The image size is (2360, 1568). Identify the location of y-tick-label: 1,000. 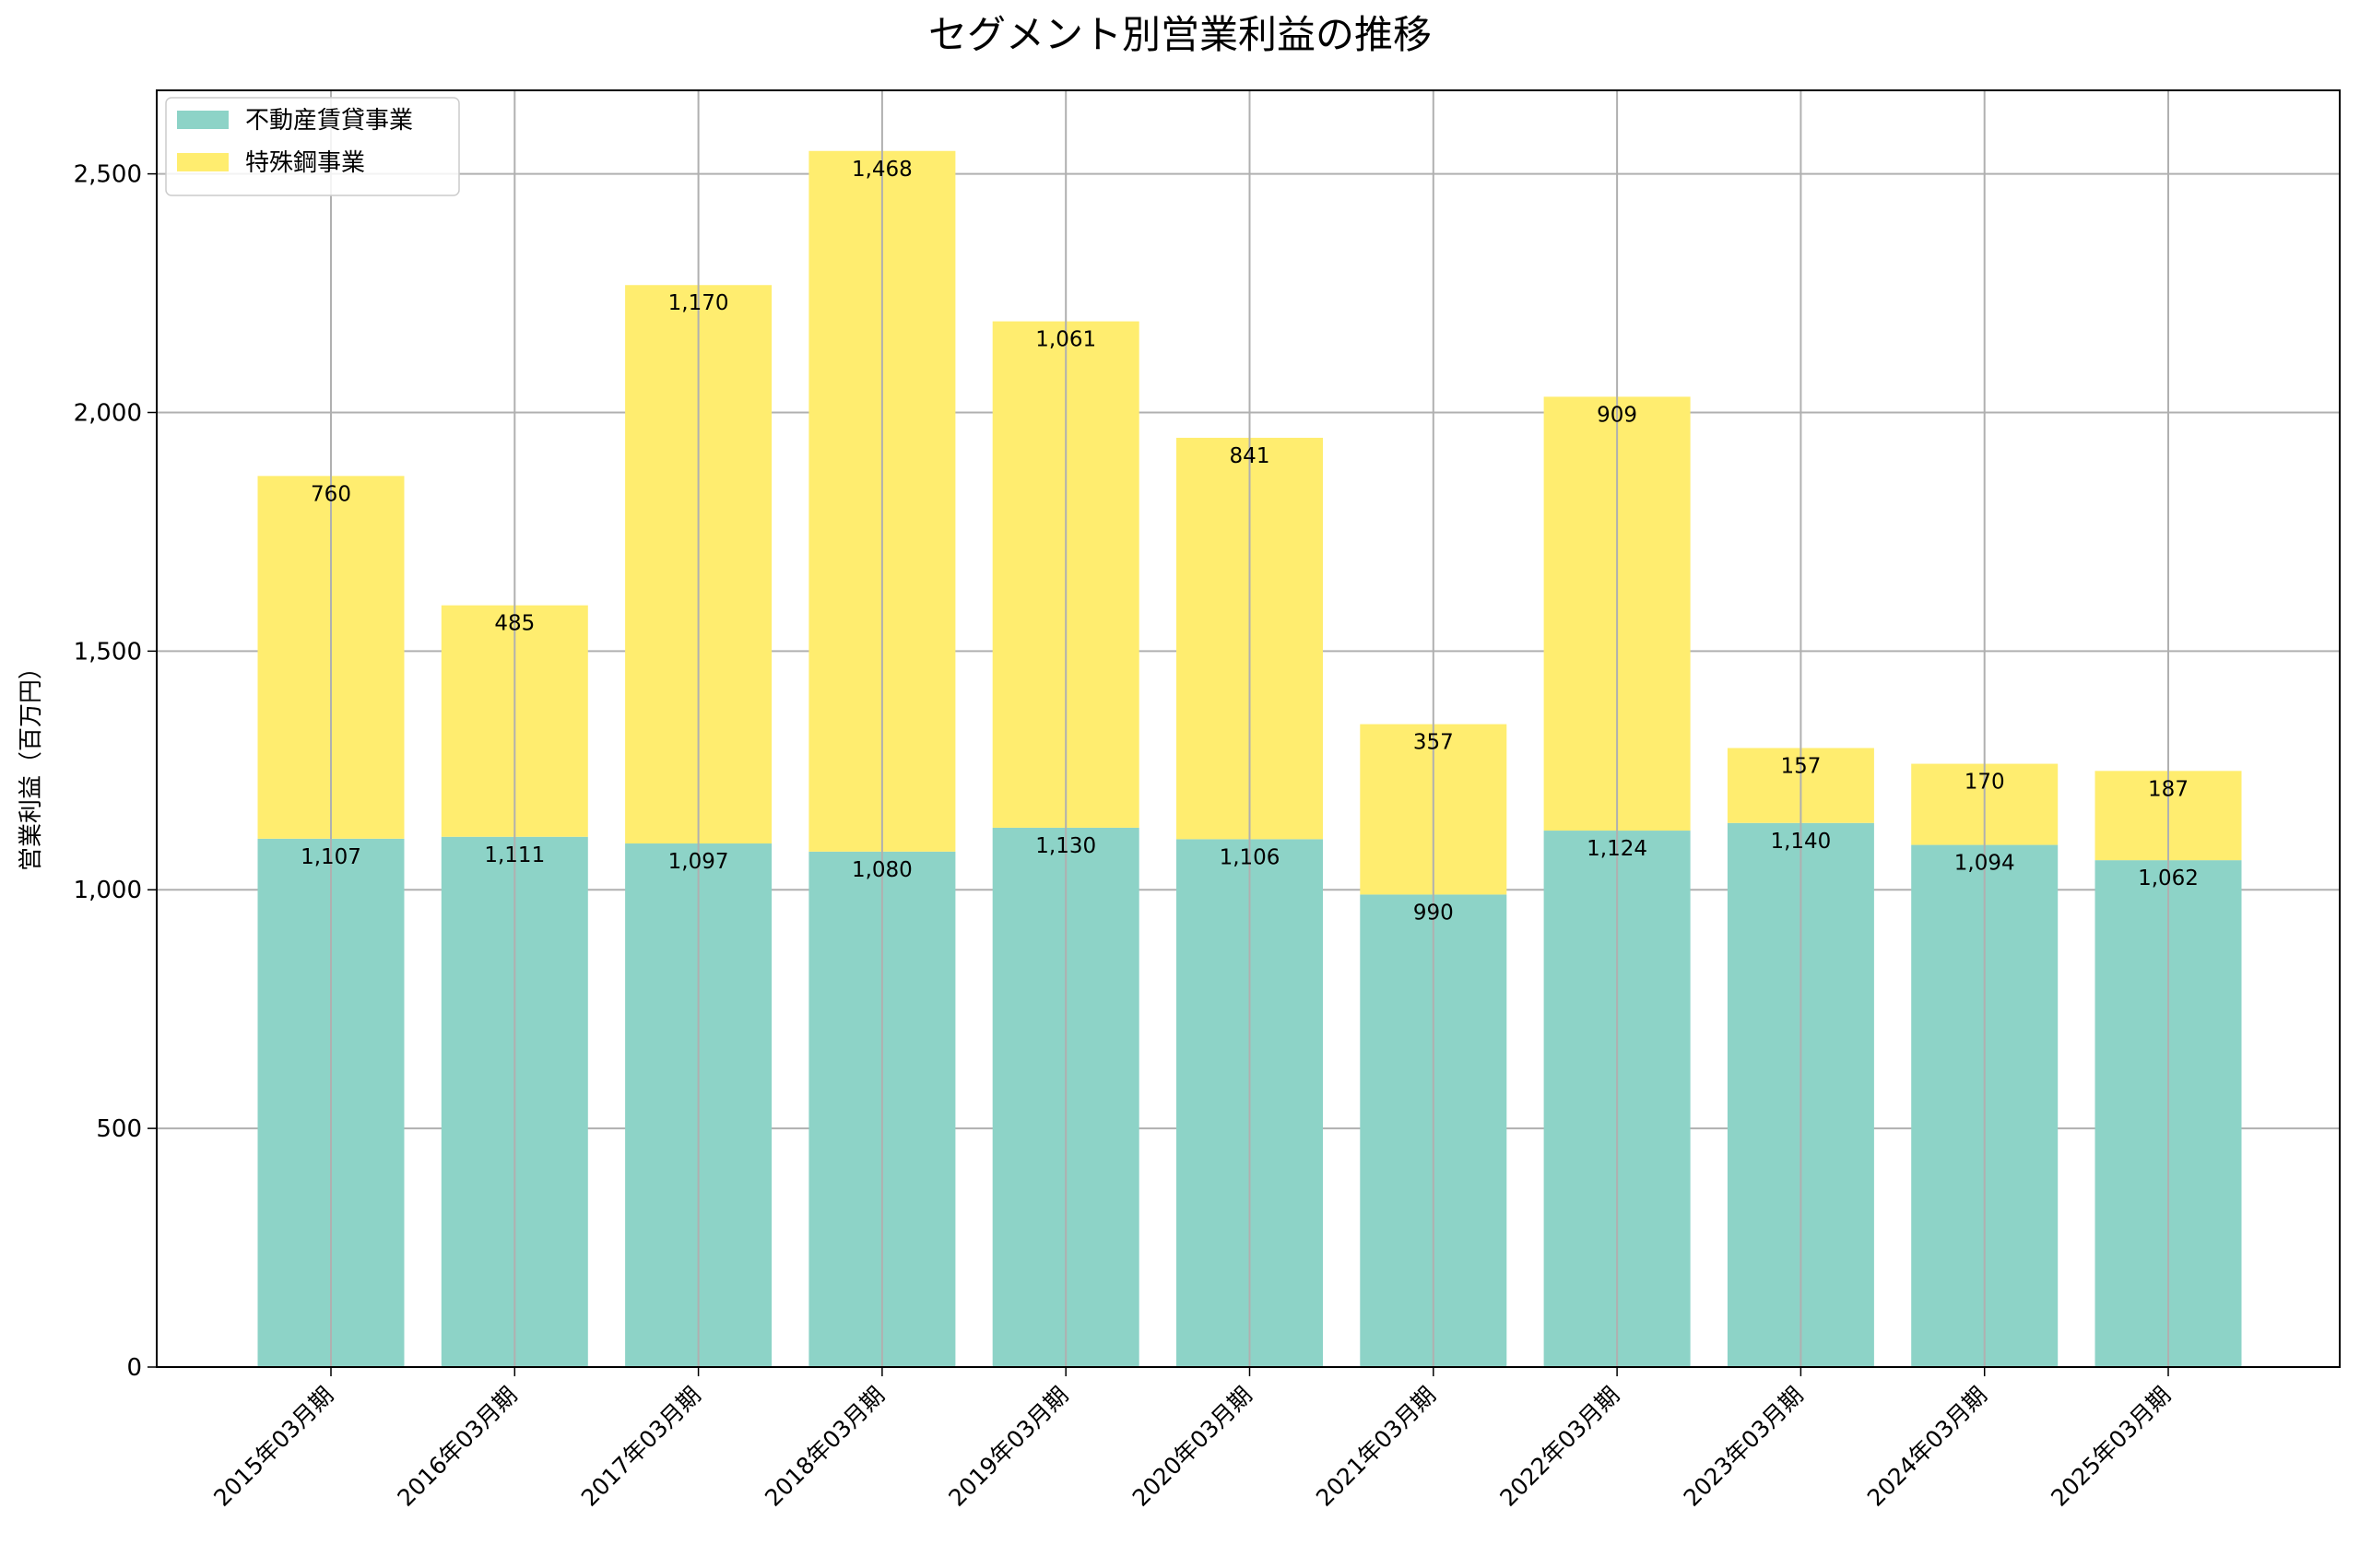
(108, 891).